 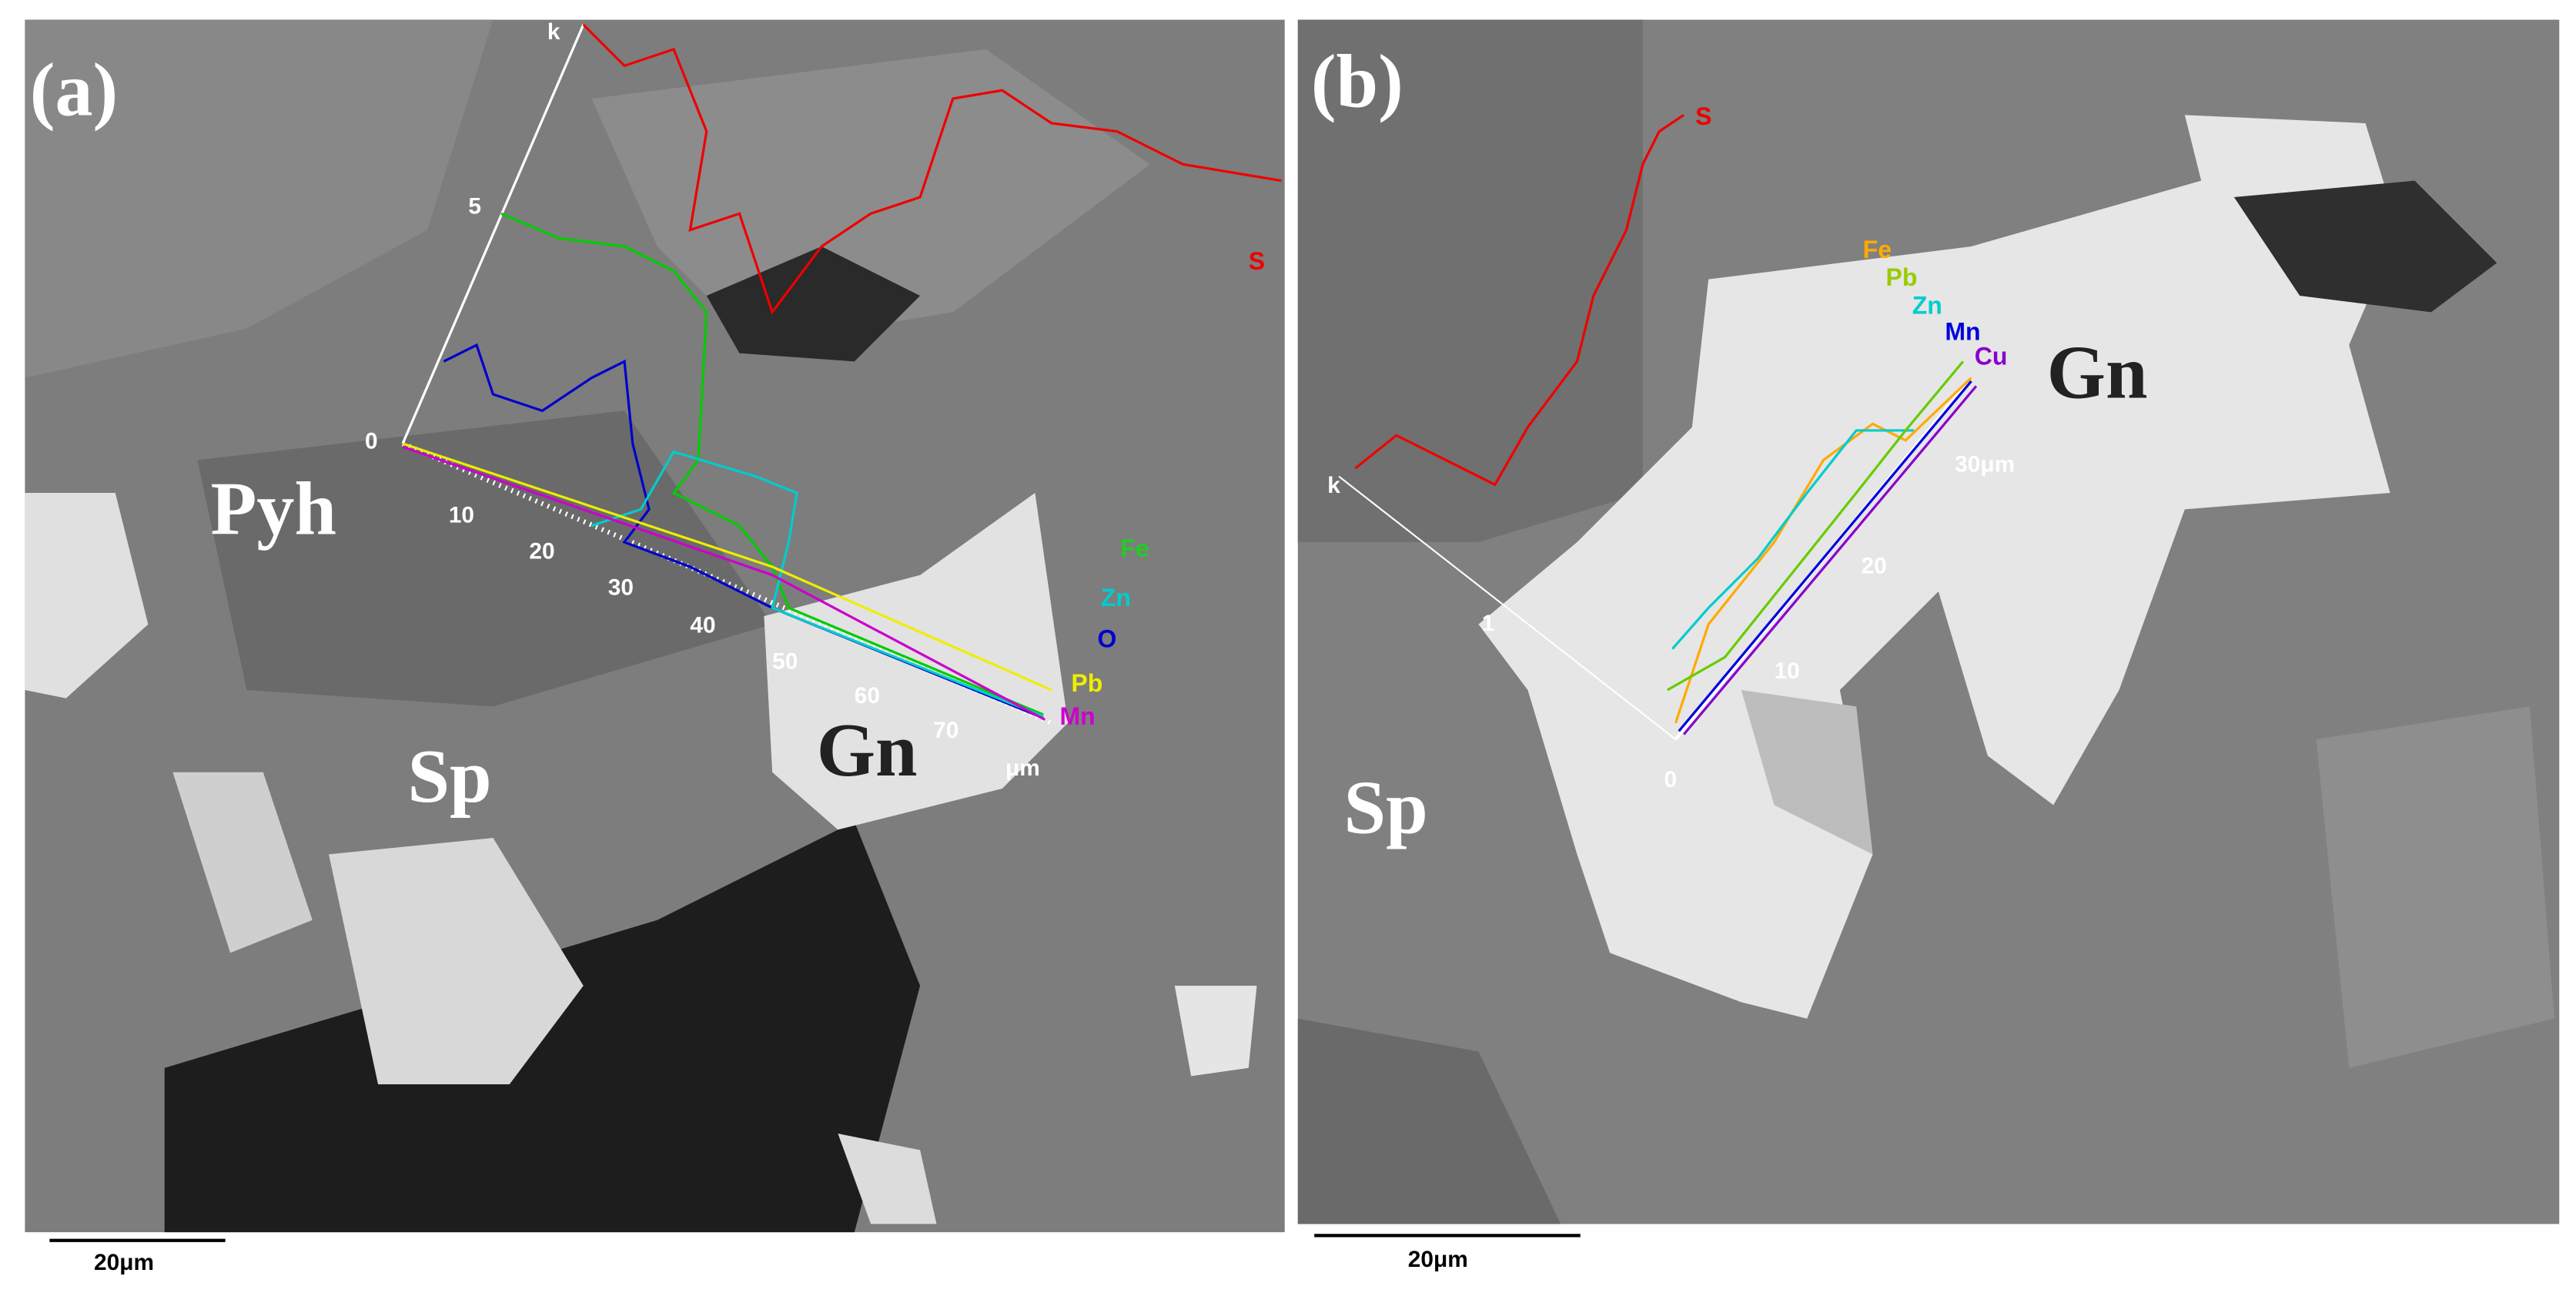 I want to click on element-label: Cu, so click(x=1992, y=356).